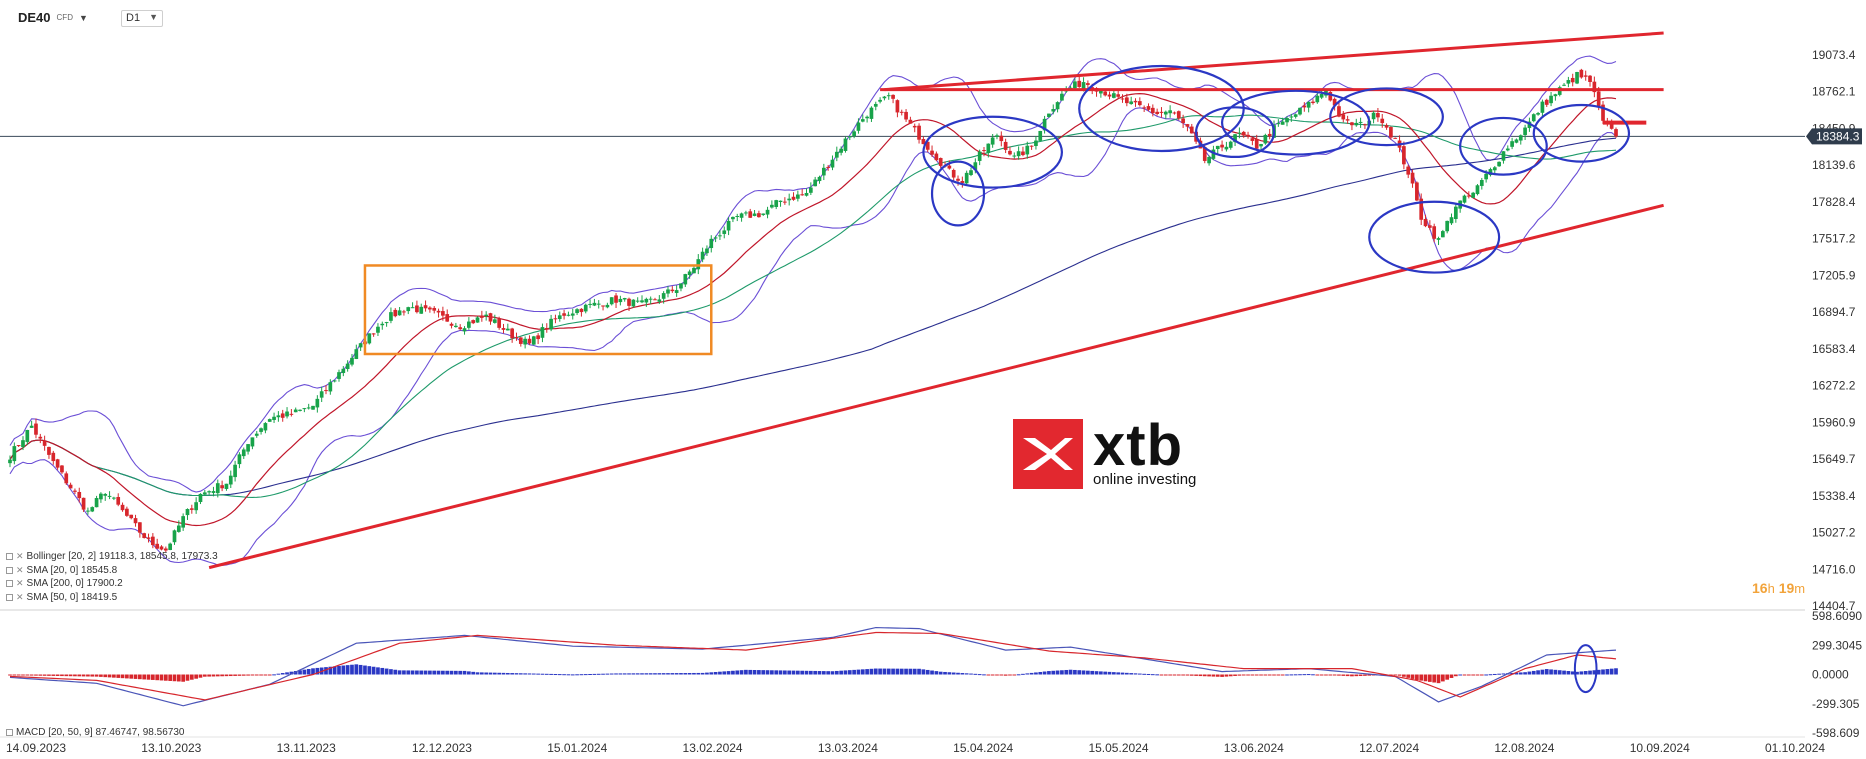 The height and width of the screenshot is (759, 1866). I want to click on last-price-text: 18384.3, so click(1838, 136).